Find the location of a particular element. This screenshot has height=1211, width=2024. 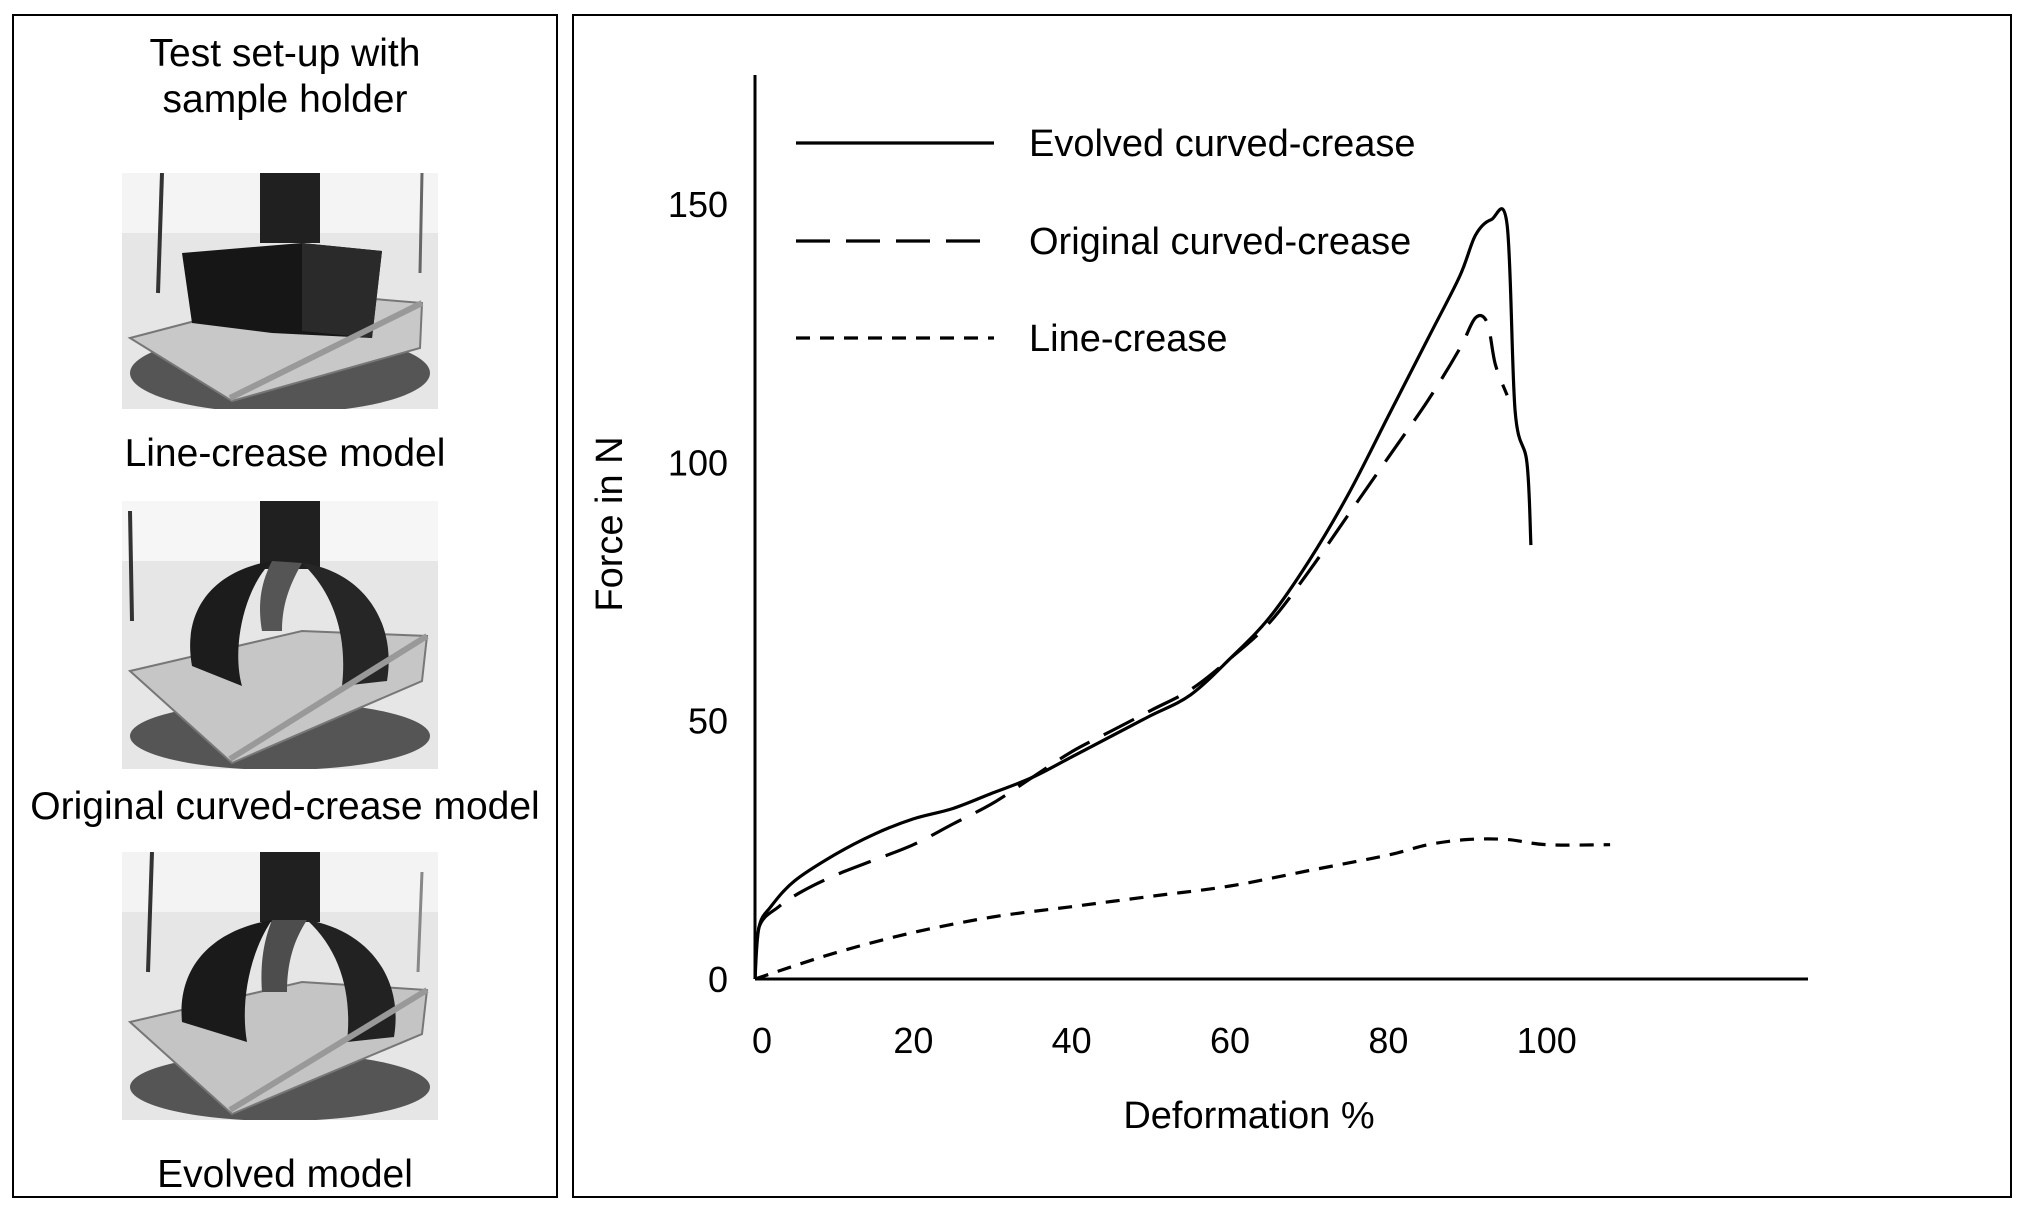

legend-label-line-crease: Line-crease is located at coordinates (1128, 339).